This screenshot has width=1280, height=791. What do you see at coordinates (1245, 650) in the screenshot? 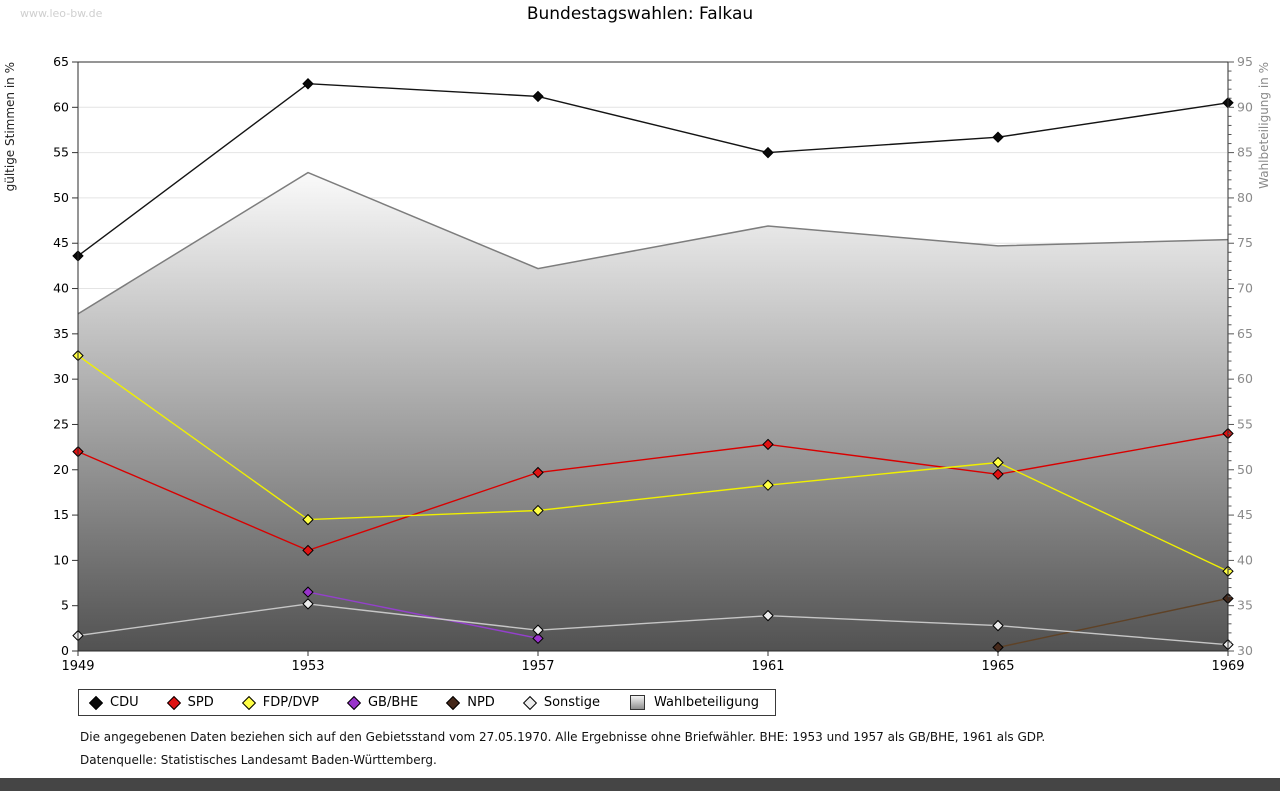
I see `right-axis-tick-label: 30` at bounding box center [1245, 650].